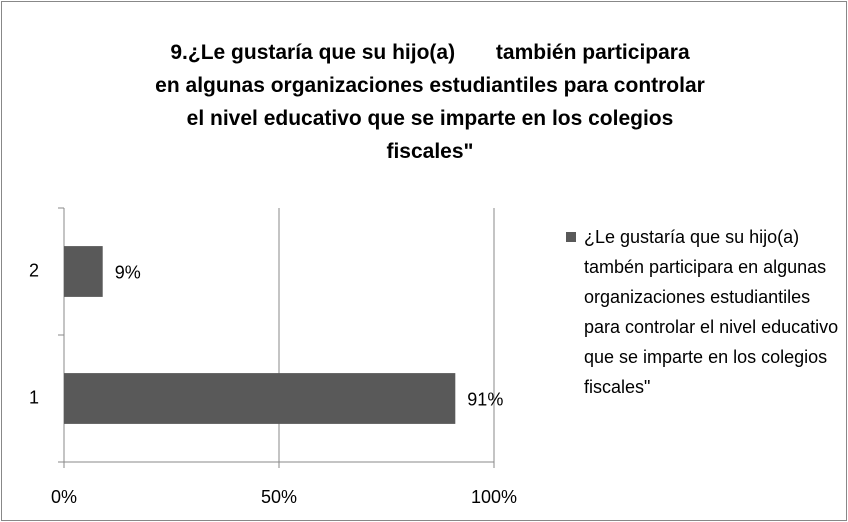 This screenshot has height=522, width=848. Describe the element at coordinates (64, 497) in the screenshot. I see `x-tick-label: 0%` at that location.